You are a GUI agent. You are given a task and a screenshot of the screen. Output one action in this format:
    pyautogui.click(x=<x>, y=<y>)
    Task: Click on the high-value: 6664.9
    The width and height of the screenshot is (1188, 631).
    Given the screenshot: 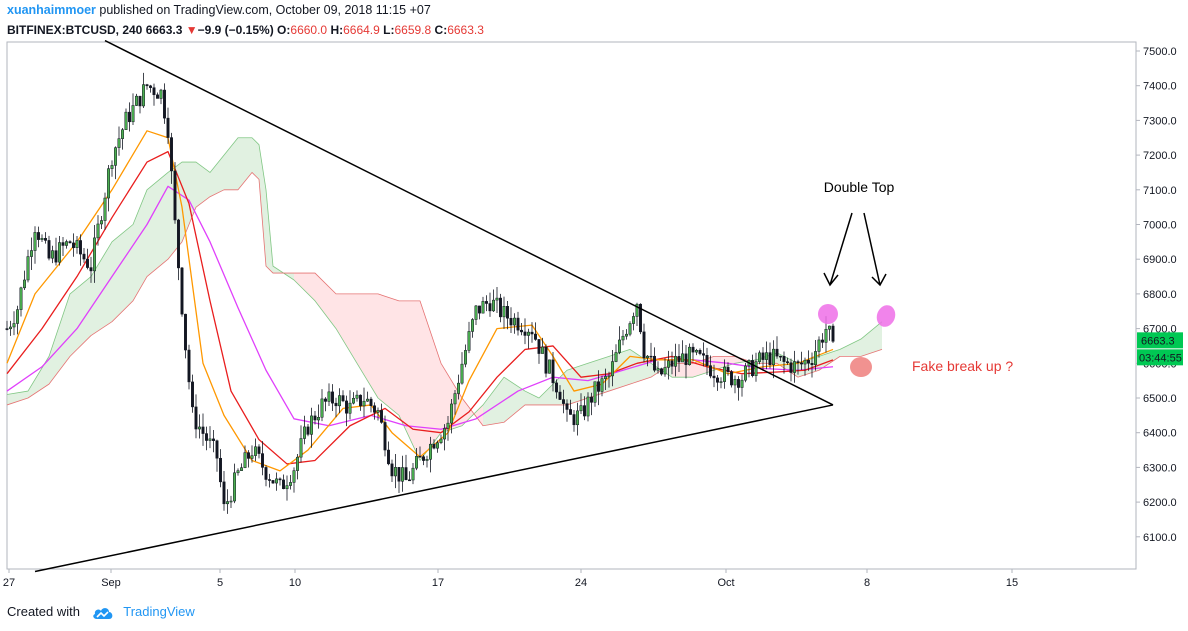 What is the action you would take?
    pyautogui.click(x=361, y=30)
    